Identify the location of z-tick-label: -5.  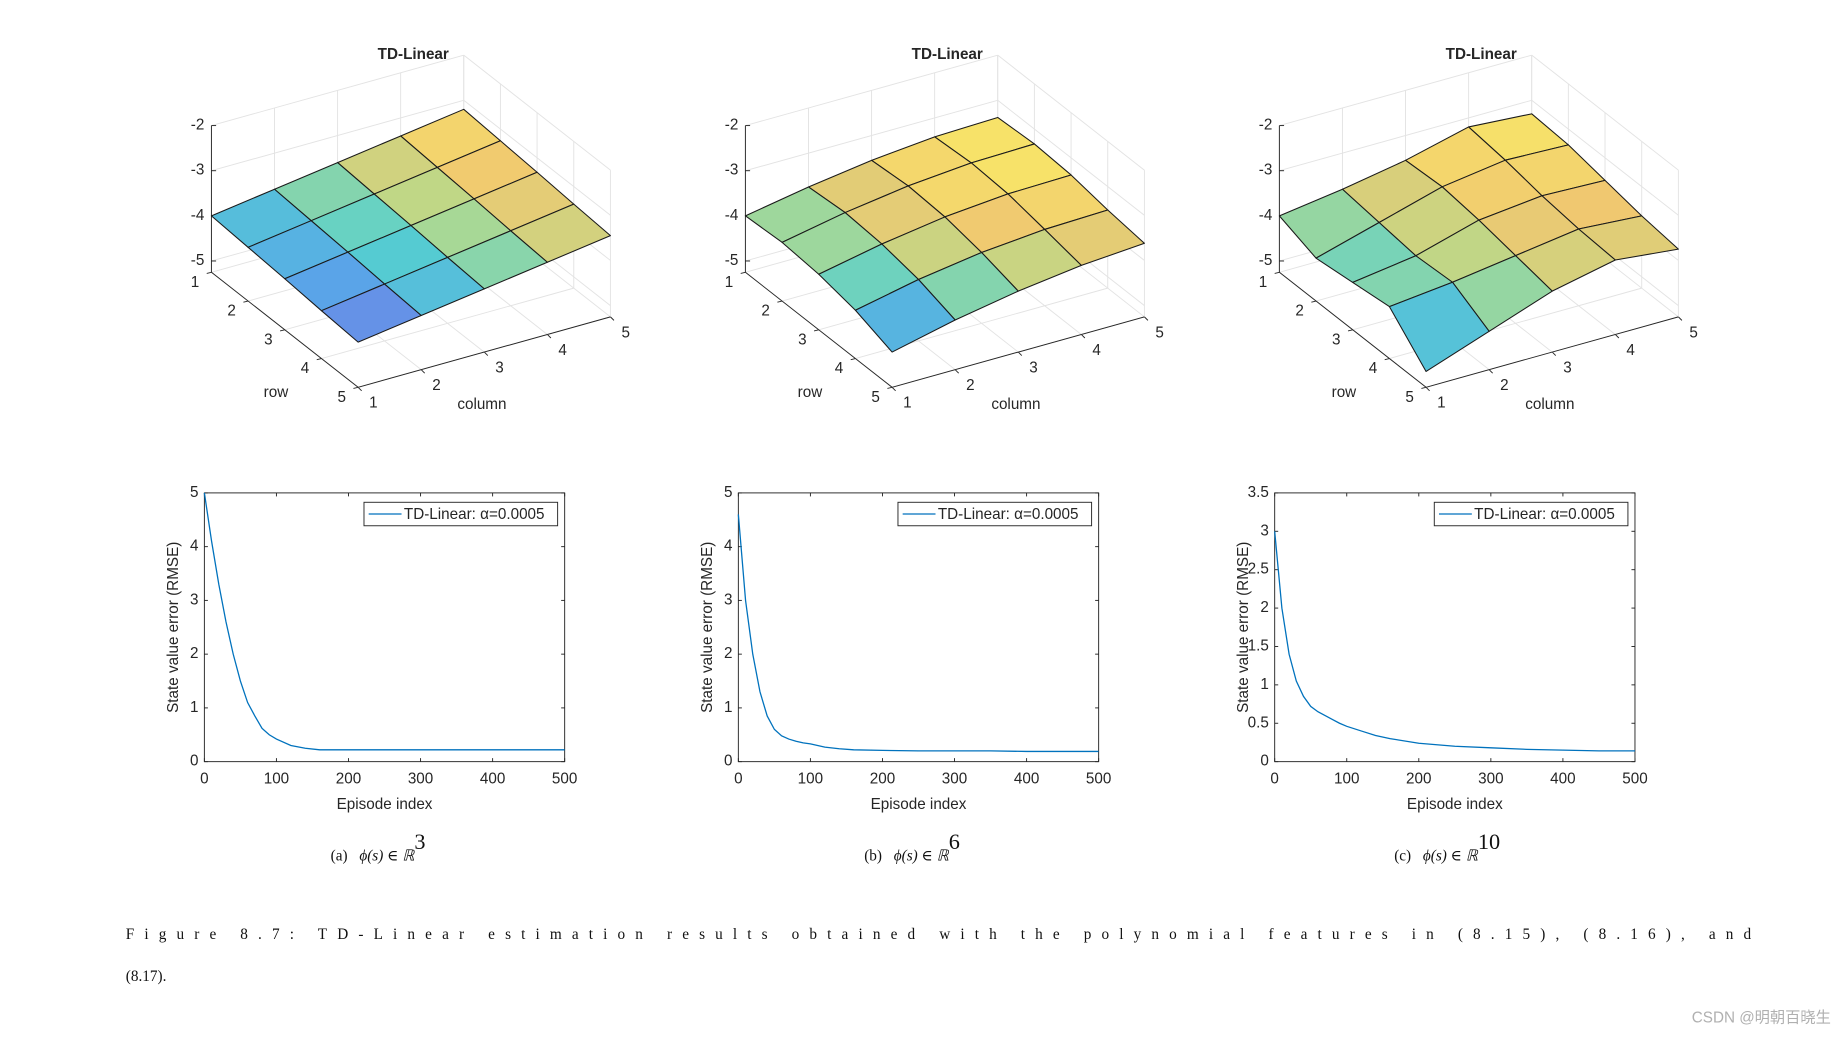
(1266, 260).